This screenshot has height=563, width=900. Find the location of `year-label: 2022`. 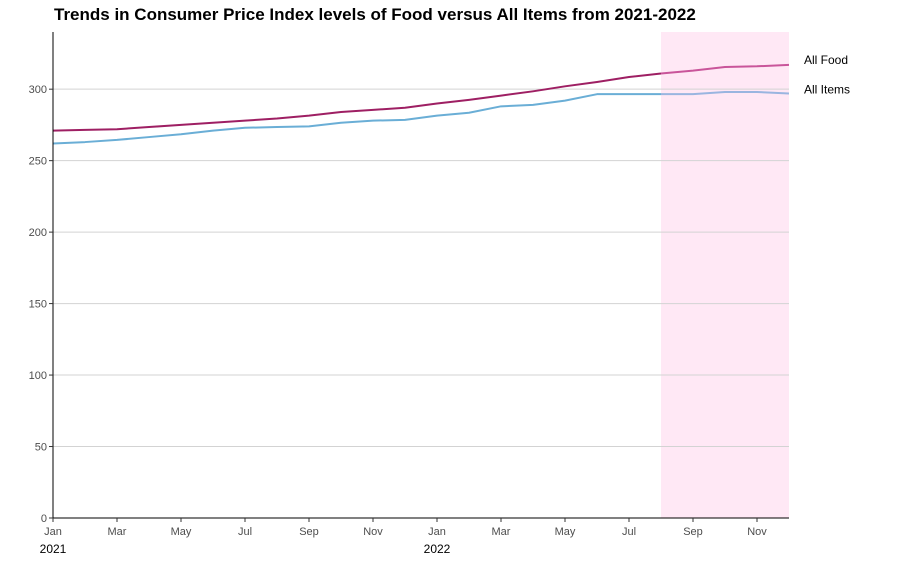

year-label: 2022 is located at coordinates (437, 549).